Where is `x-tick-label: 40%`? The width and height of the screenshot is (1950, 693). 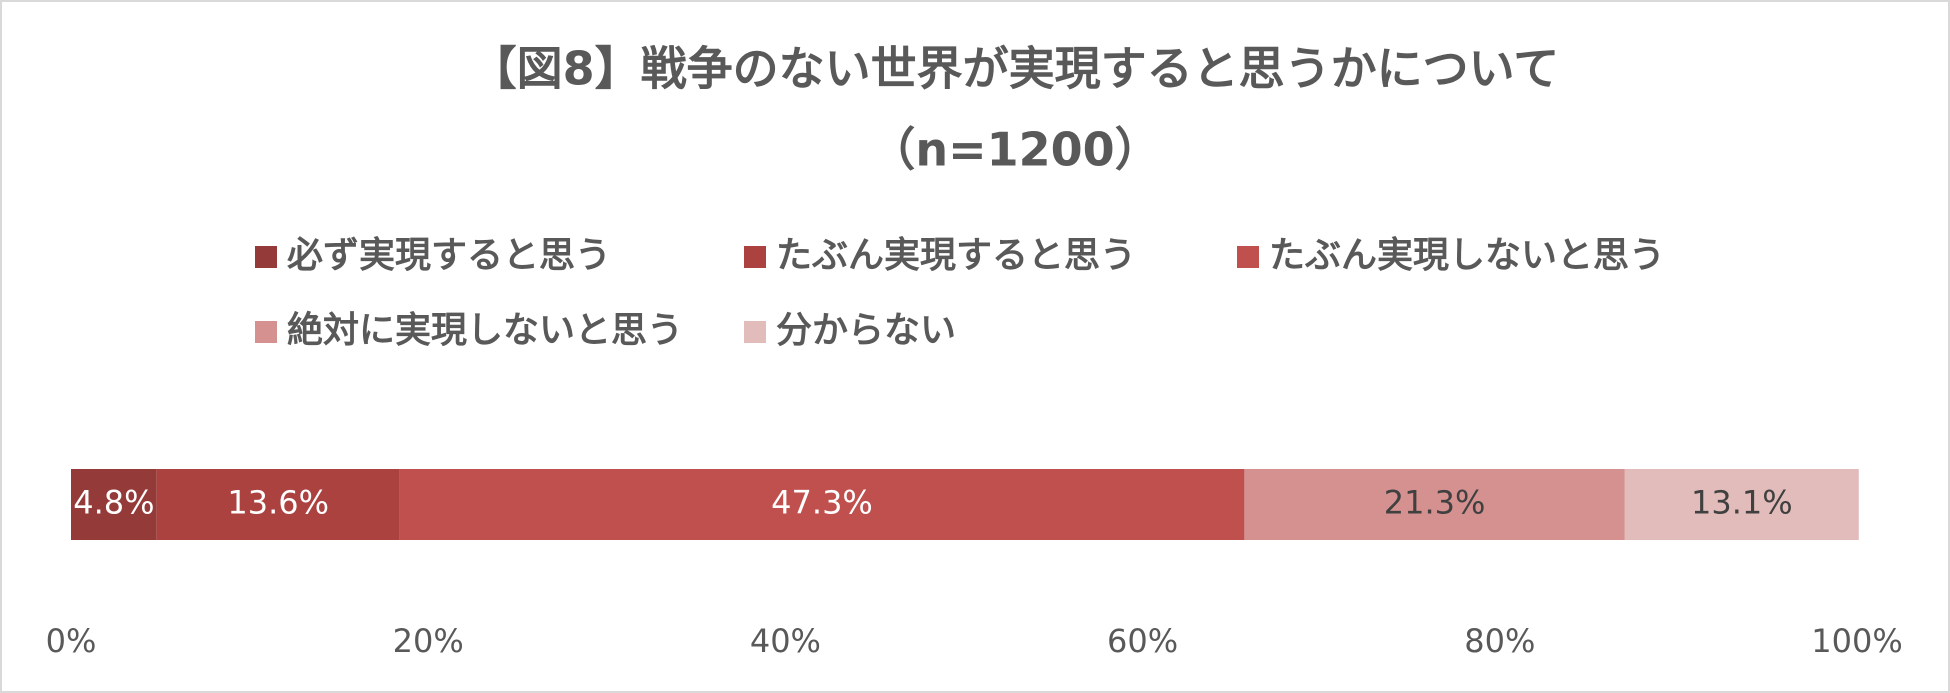 x-tick-label: 40% is located at coordinates (785, 641).